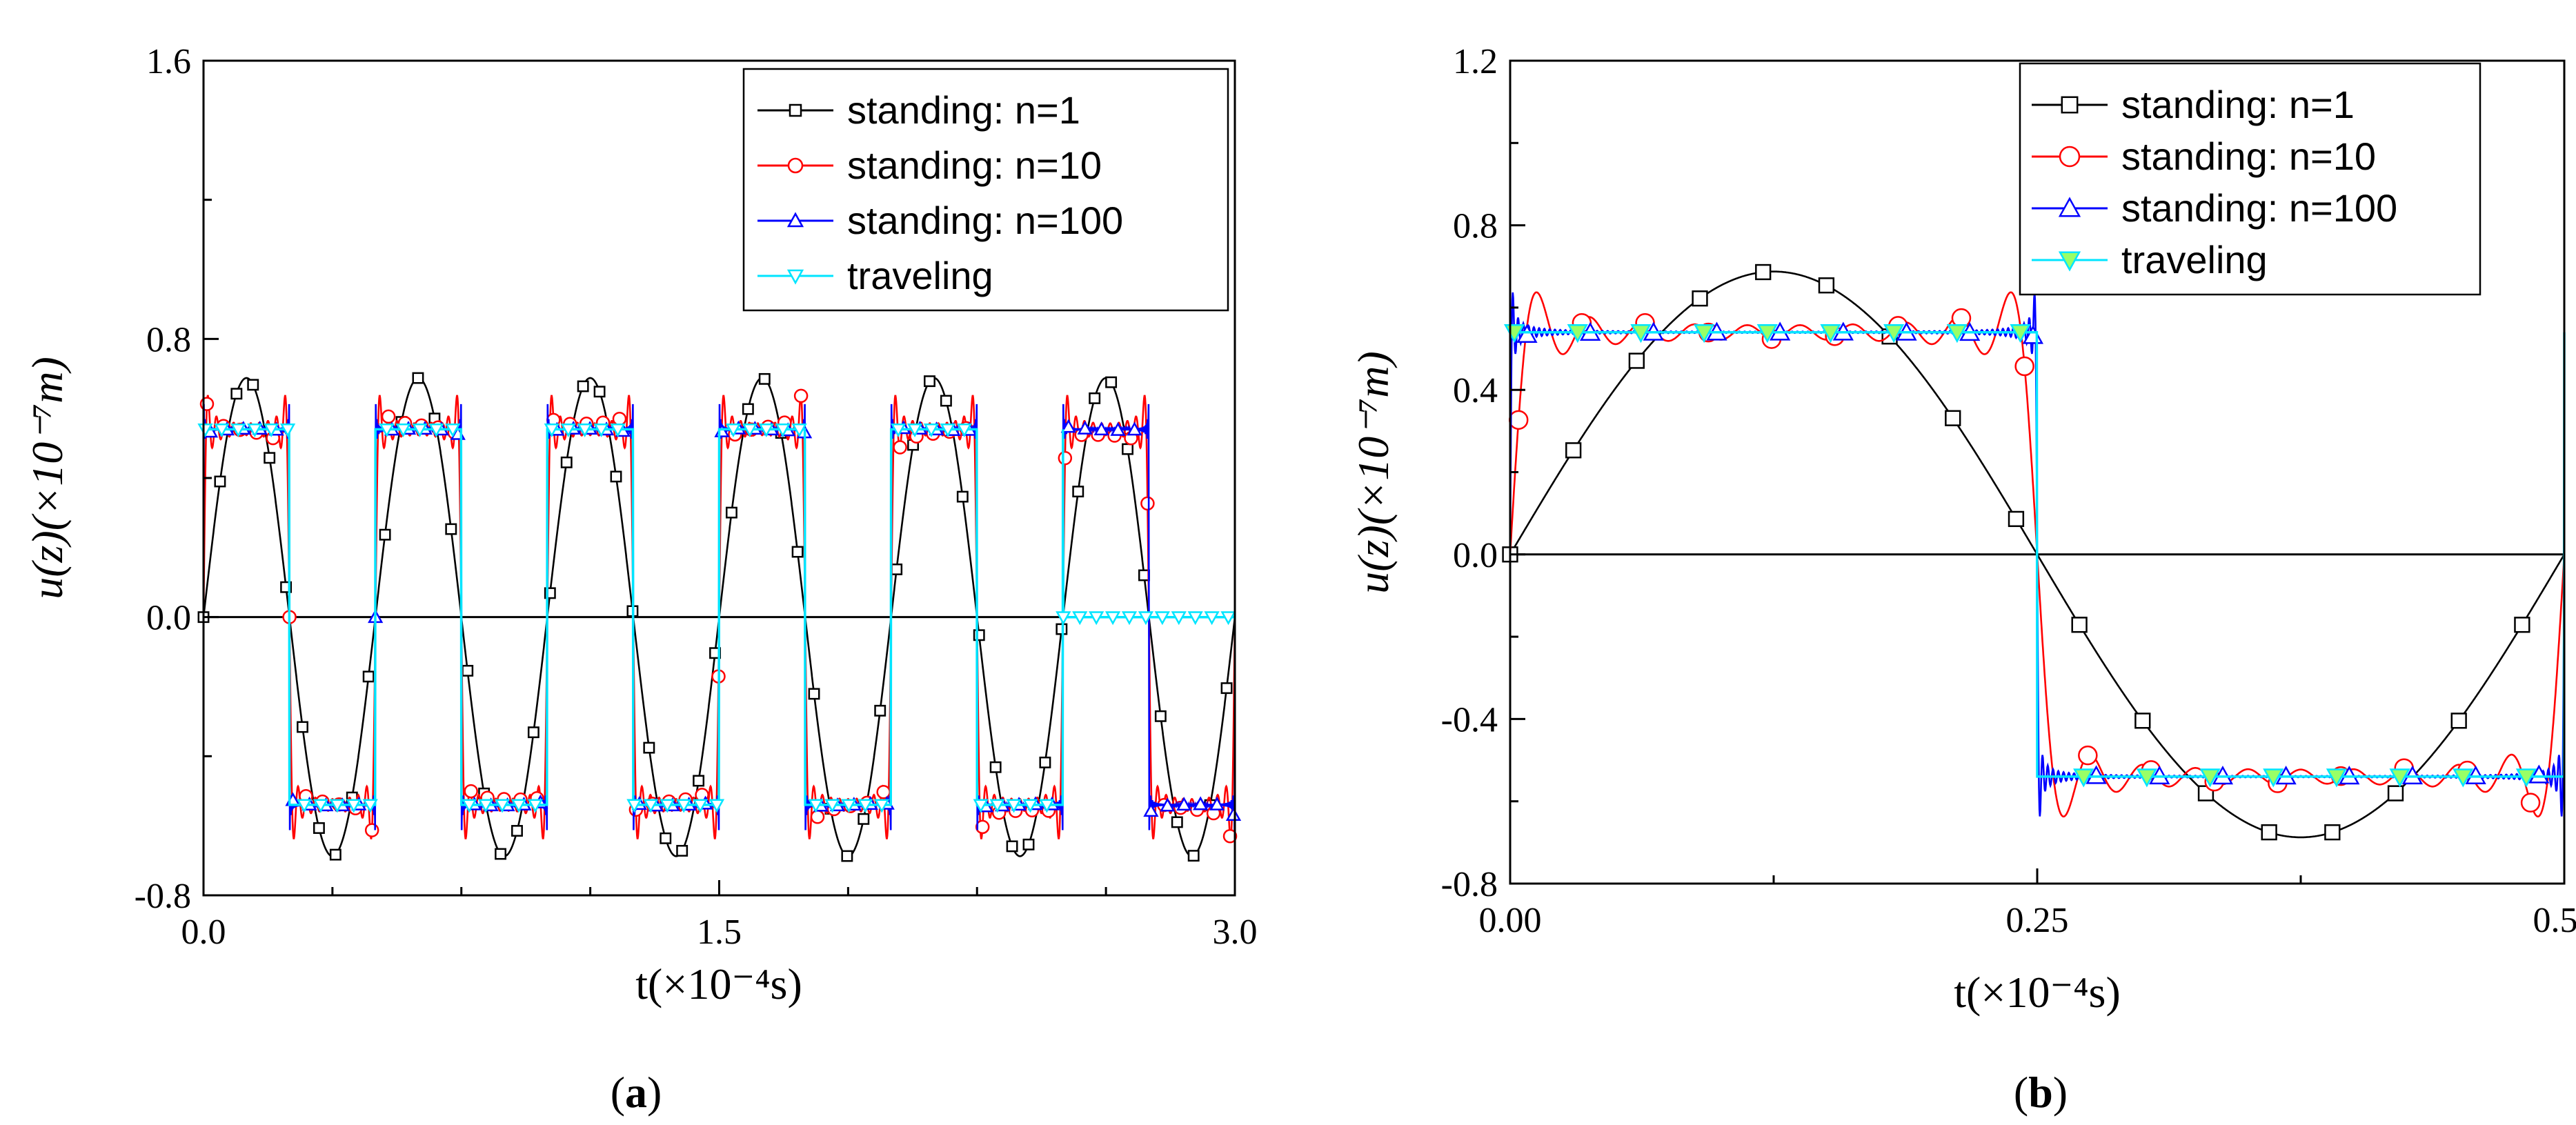 Image resolution: width=2576 pixels, height=1125 pixels. Describe the element at coordinates (2037, 921) in the screenshot. I see `x-tick-label: 0.25` at that location.